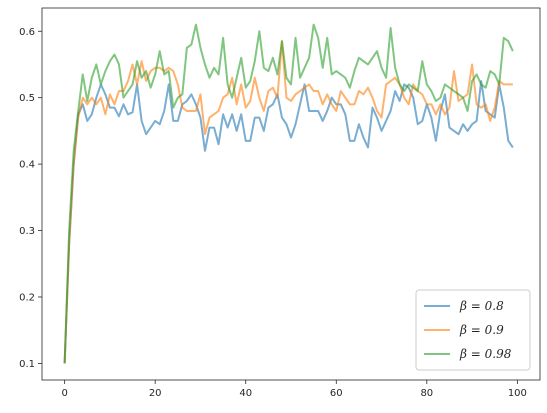 The height and width of the screenshot is (413, 547). What do you see at coordinates (30, 198) in the screenshot?
I see `y-axis: 0.1 0.2 0.3 0.4 0.5 0.6` at bounding box center [30, 198].